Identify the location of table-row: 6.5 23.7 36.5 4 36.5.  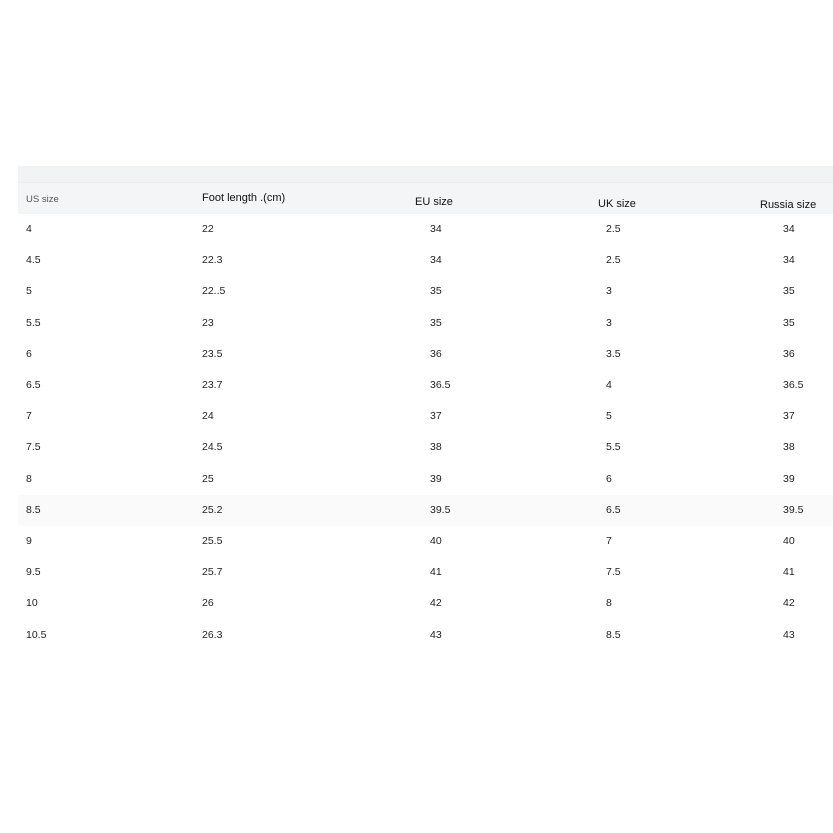
(425, 385).